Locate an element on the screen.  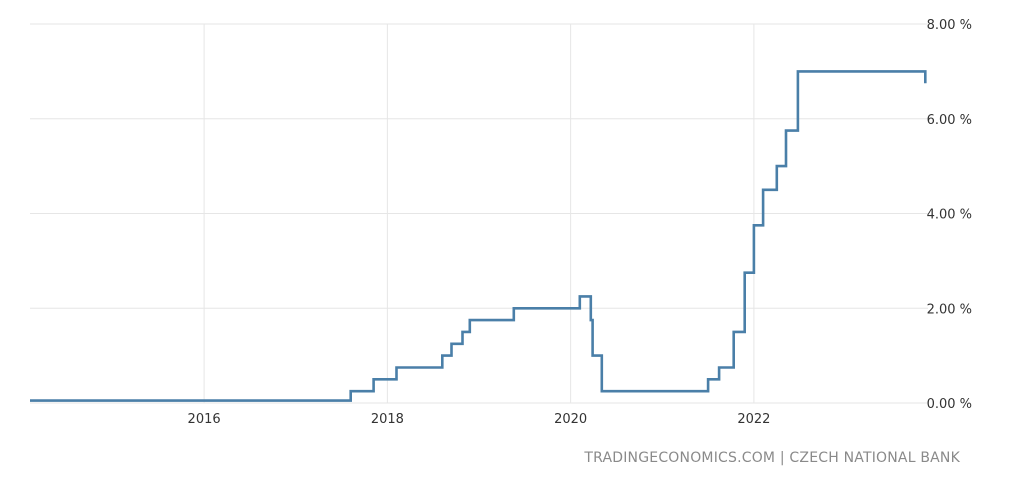
x-axis-ticks: 2016 2018 2020 2022 is located at coordinates (479, 419).